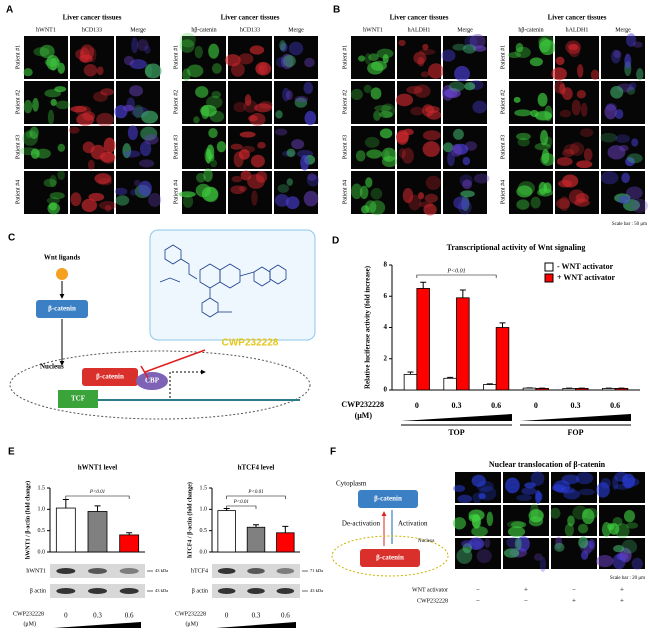 Image resolution: width=650 pixels, height=632 pixels. I want to click on y-axis-label: hWNT1 / β-actin (fold change), so click(27, 520).